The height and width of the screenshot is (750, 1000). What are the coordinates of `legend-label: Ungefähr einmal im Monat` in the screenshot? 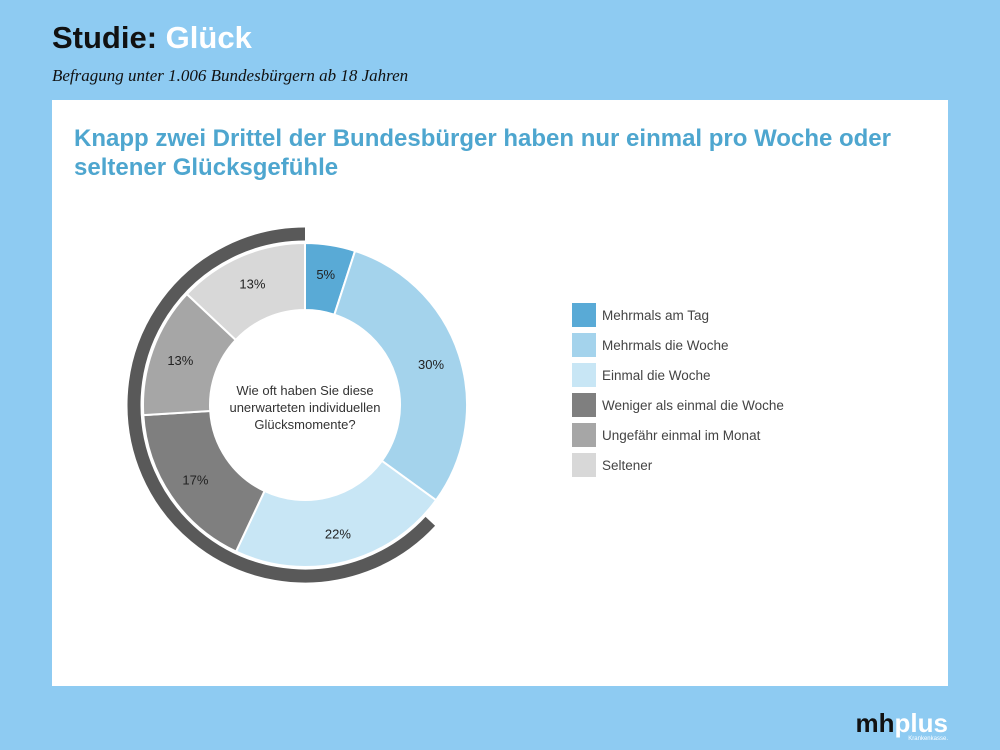 It's located at (681, 435).